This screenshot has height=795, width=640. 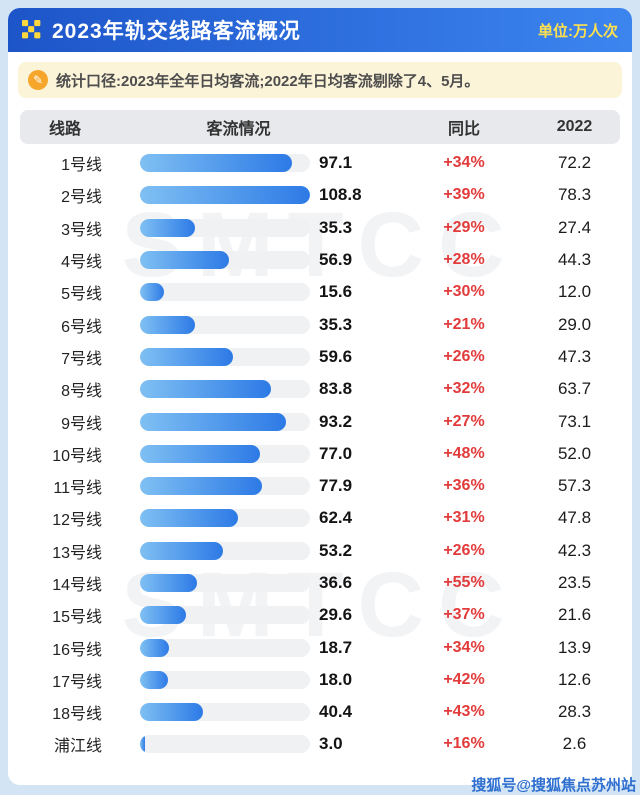 What do you see at coordinates (268, 81) in the screenshot?
I see `note-text: 统计口径:2023年全年日均客流;2022年日均客流剔除了4、5月。` at bounding box center [268, 81].